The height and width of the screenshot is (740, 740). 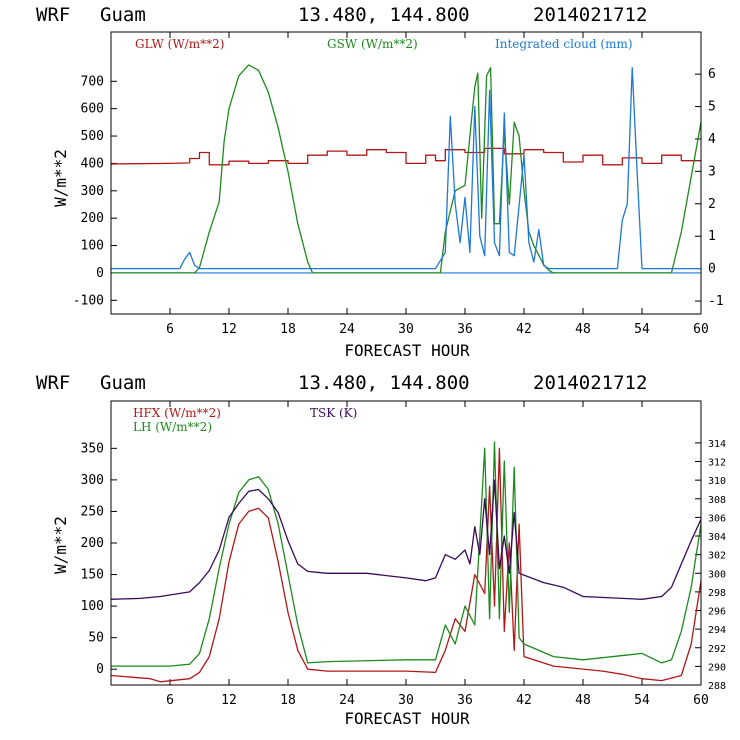 I want to click on y2-tick-label: 288, so click(x=717, y=686).